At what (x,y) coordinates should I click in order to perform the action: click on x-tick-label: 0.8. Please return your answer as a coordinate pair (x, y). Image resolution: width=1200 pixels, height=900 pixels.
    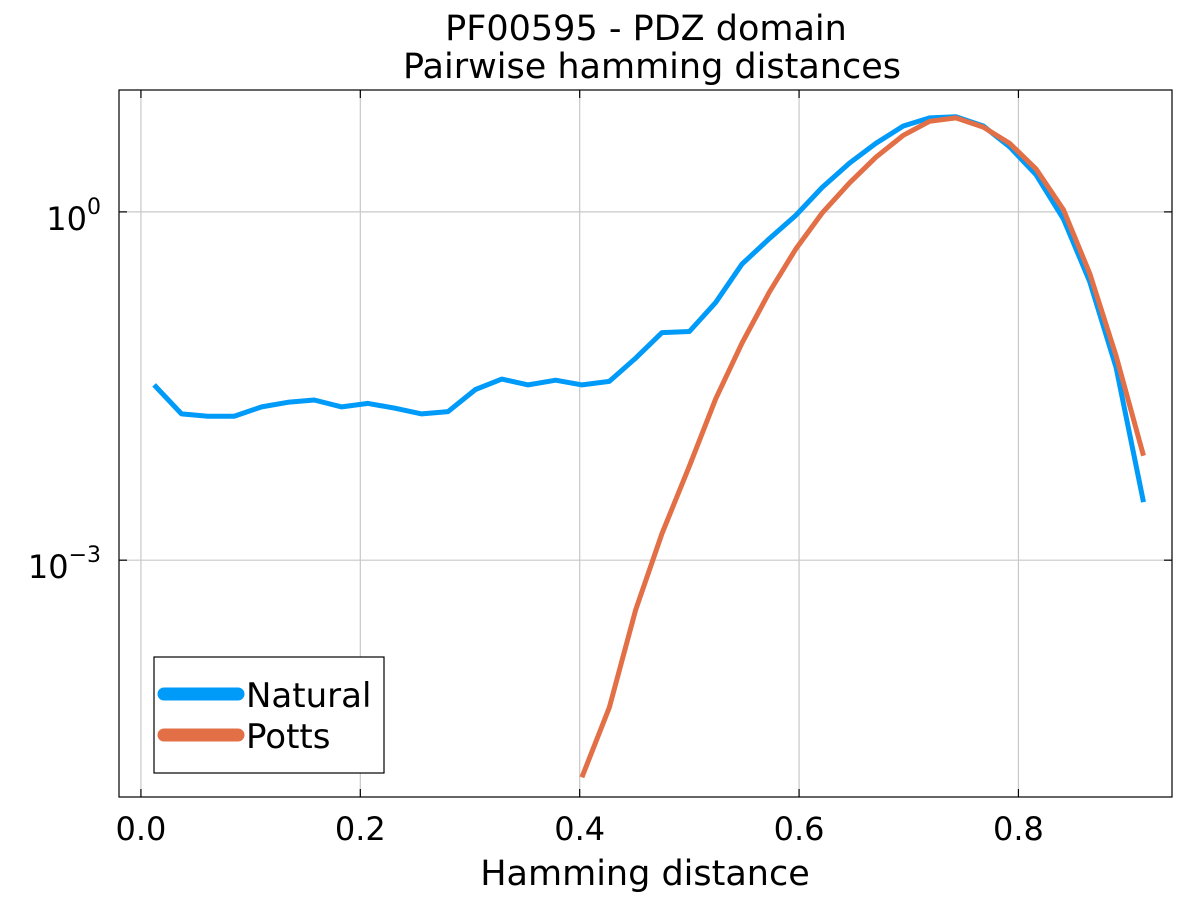
    Looking at the image, I should click on (1018, 829).